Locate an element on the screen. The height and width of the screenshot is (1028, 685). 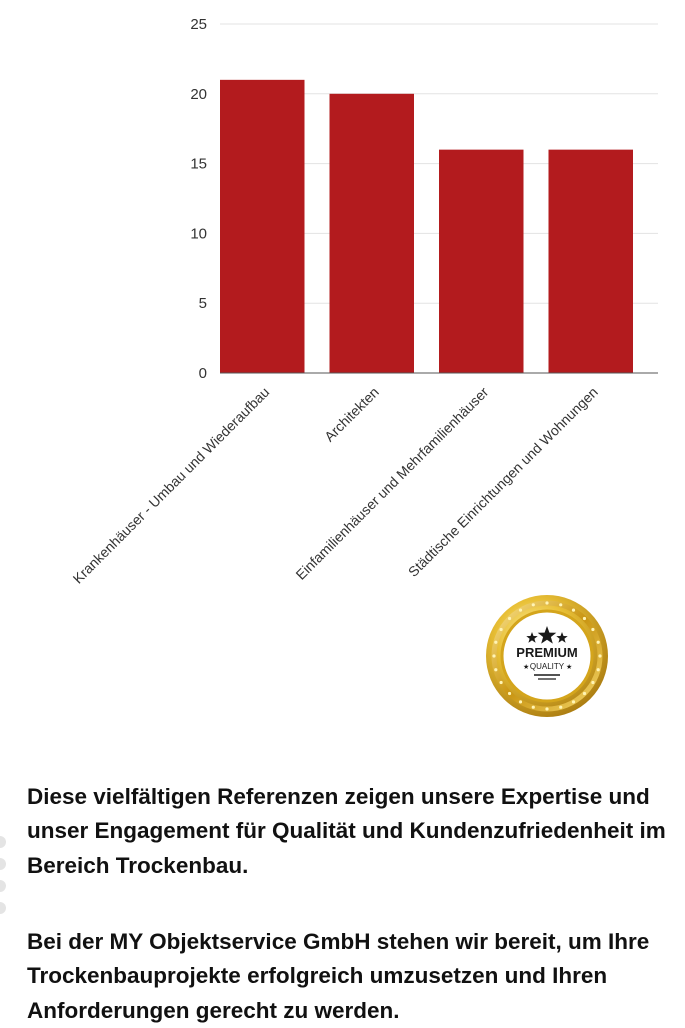
y-tick-label: 0 is located at coordinates (203, 373).